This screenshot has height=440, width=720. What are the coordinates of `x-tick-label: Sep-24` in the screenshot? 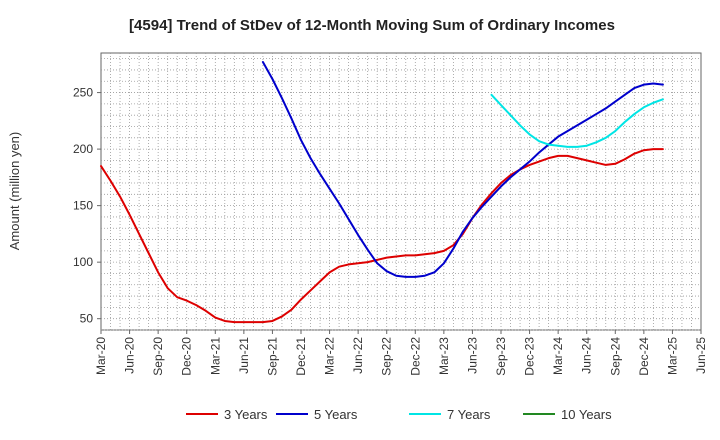 It's located at (615, 356).